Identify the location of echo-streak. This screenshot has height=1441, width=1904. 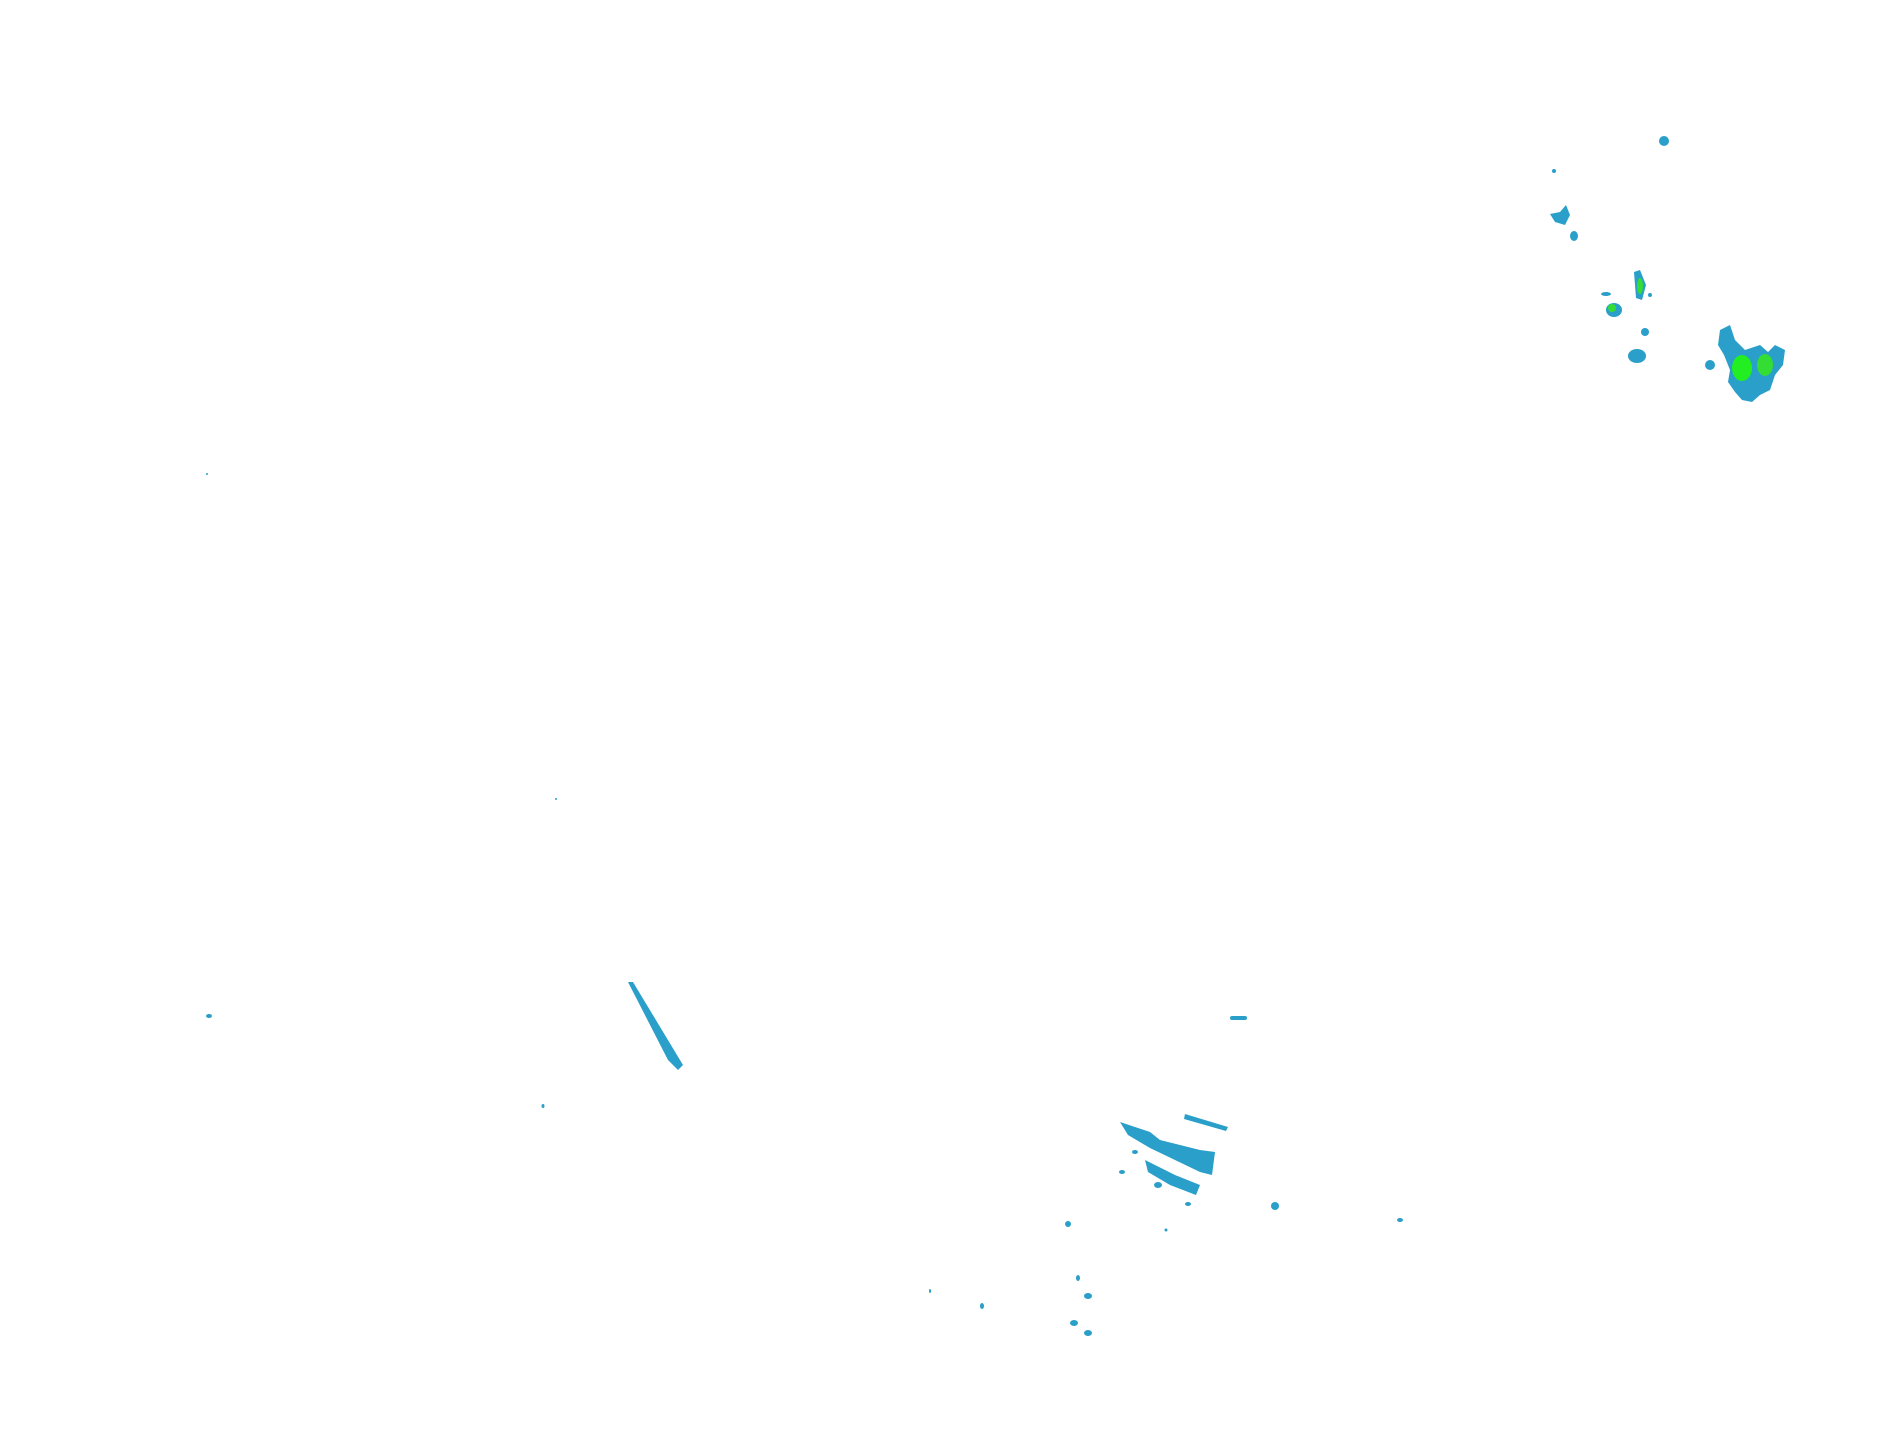
(655, 1026).